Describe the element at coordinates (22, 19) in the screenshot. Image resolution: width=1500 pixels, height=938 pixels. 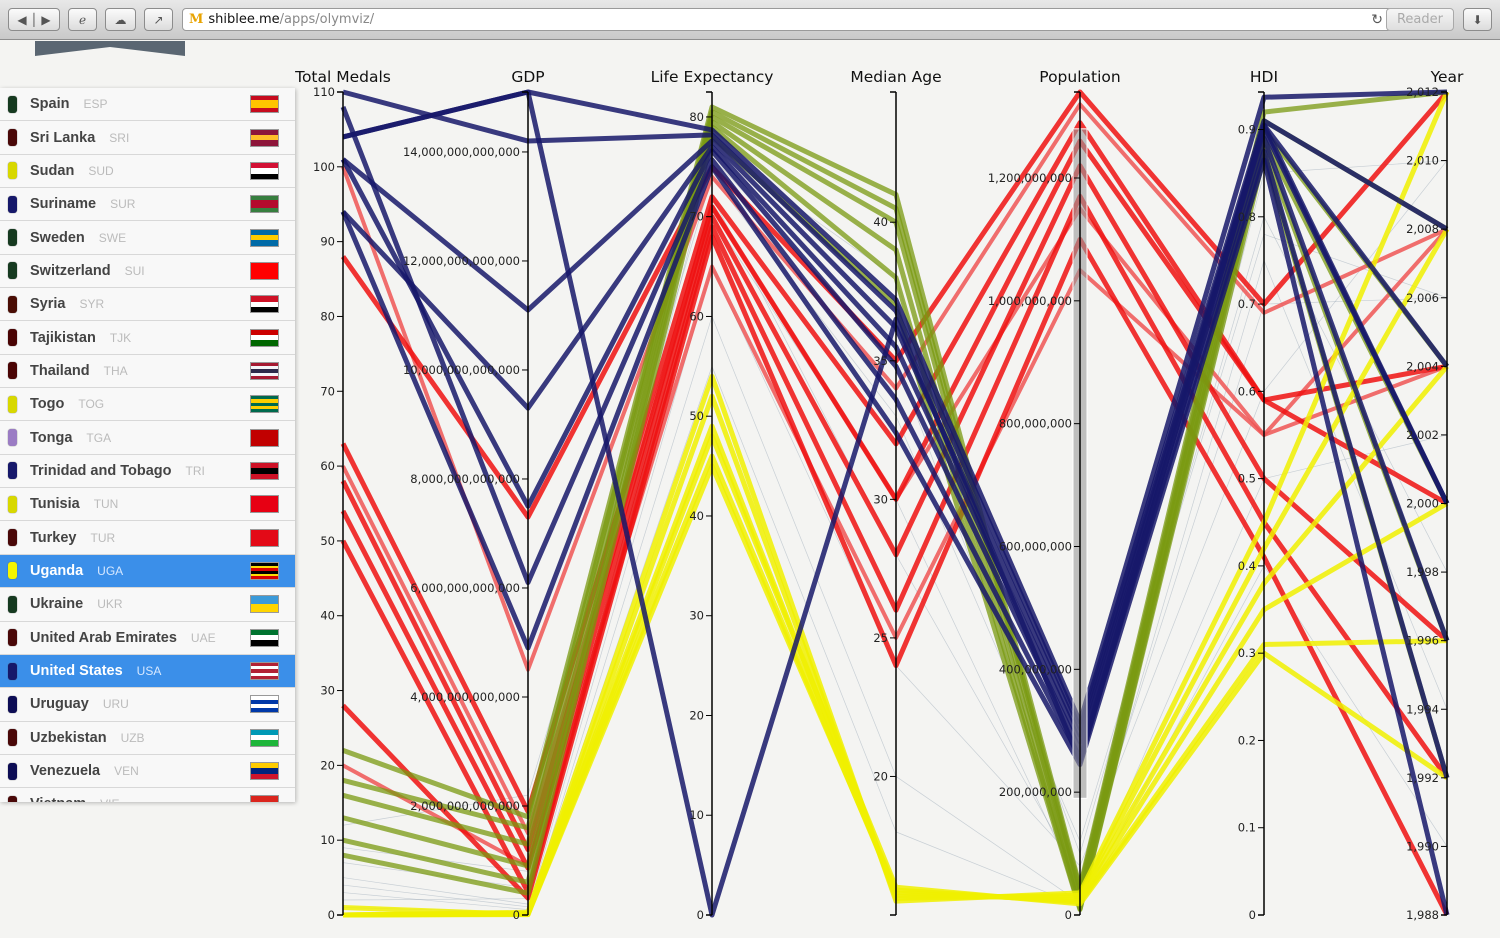
I see `back-icon: ◀` at that location.